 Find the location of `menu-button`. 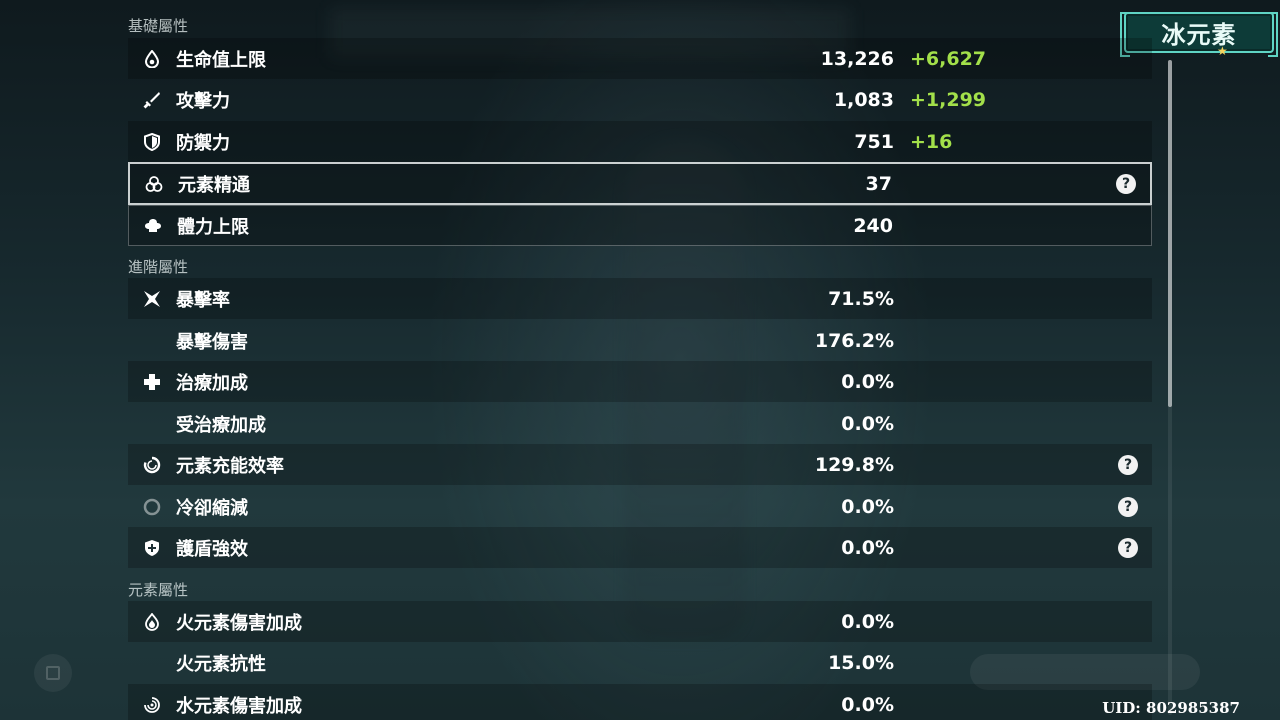

menu-button is located at coordinates (53, 673).